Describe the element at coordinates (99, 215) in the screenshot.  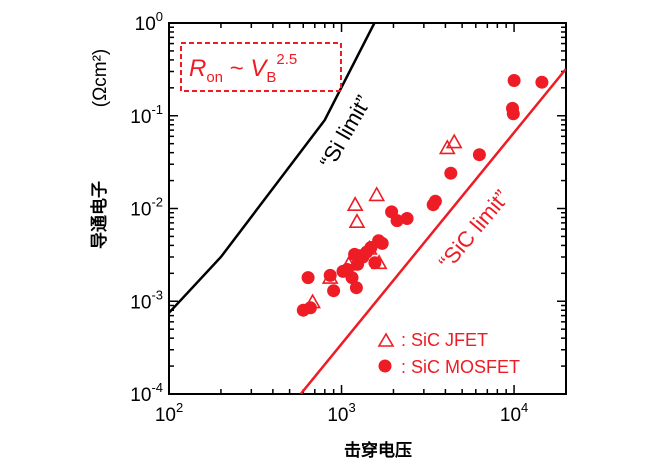
I see `y-axis-title: 导通电子` at that location.